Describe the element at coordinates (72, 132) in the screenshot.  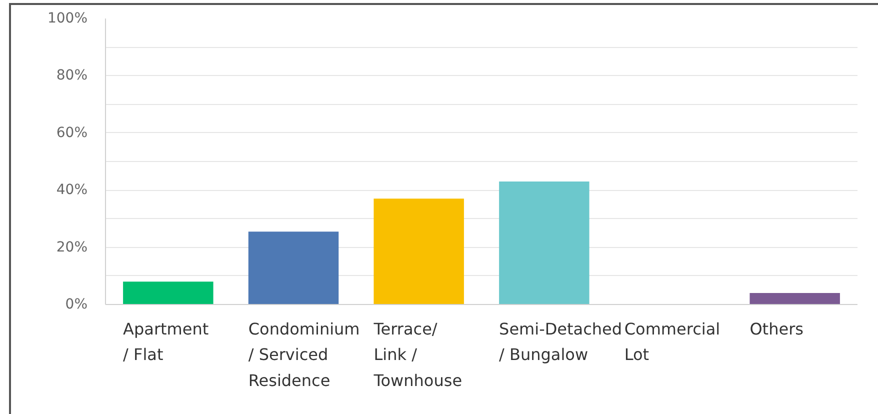
I see `y-tick-label: 60%` at that location.